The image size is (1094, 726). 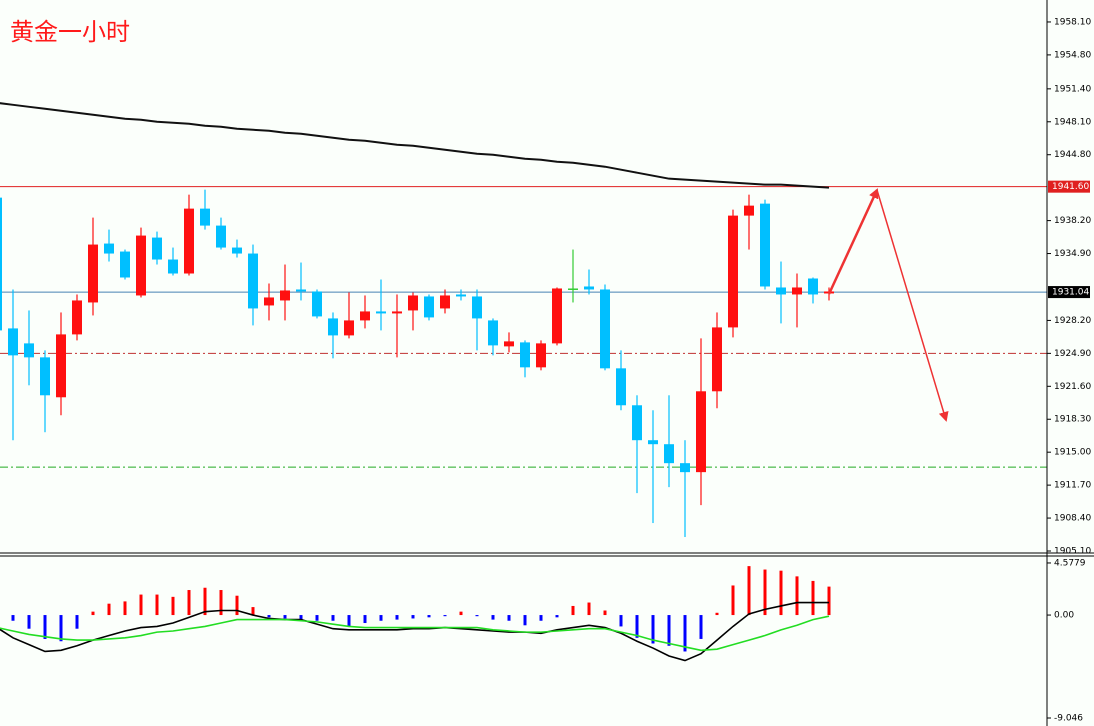 What do you see at coordinates (1072, 387) in the screenshot?
I see `y-tick-label: 1921.60` at bounding box center [1072, 387].